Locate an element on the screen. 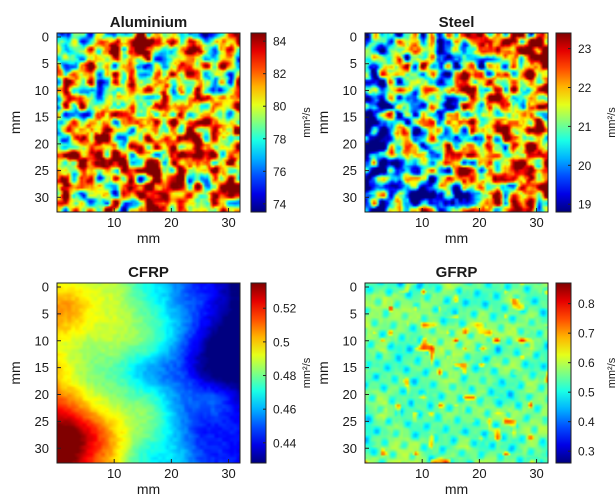  colorbar-tick-label: 78 is located at coordinates (280, 139).